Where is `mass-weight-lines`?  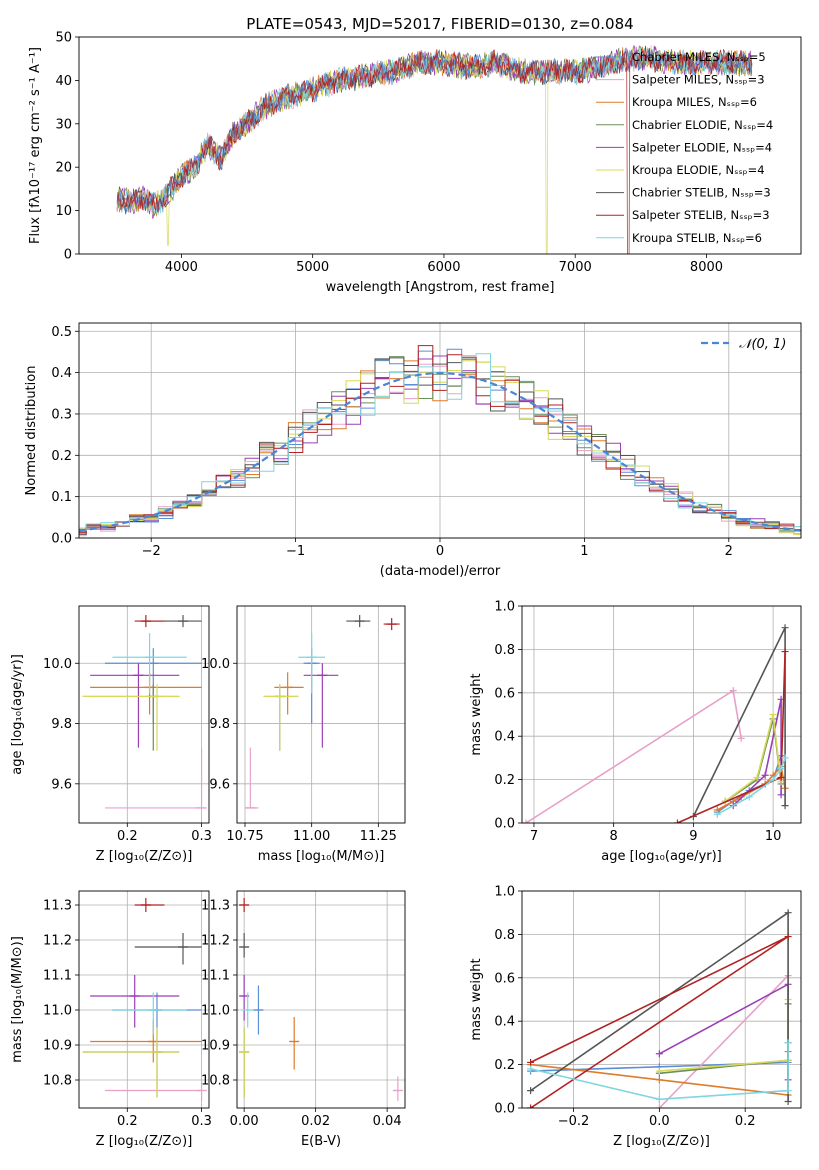 mass-weight-lines is located at coordinates (659, 1008).